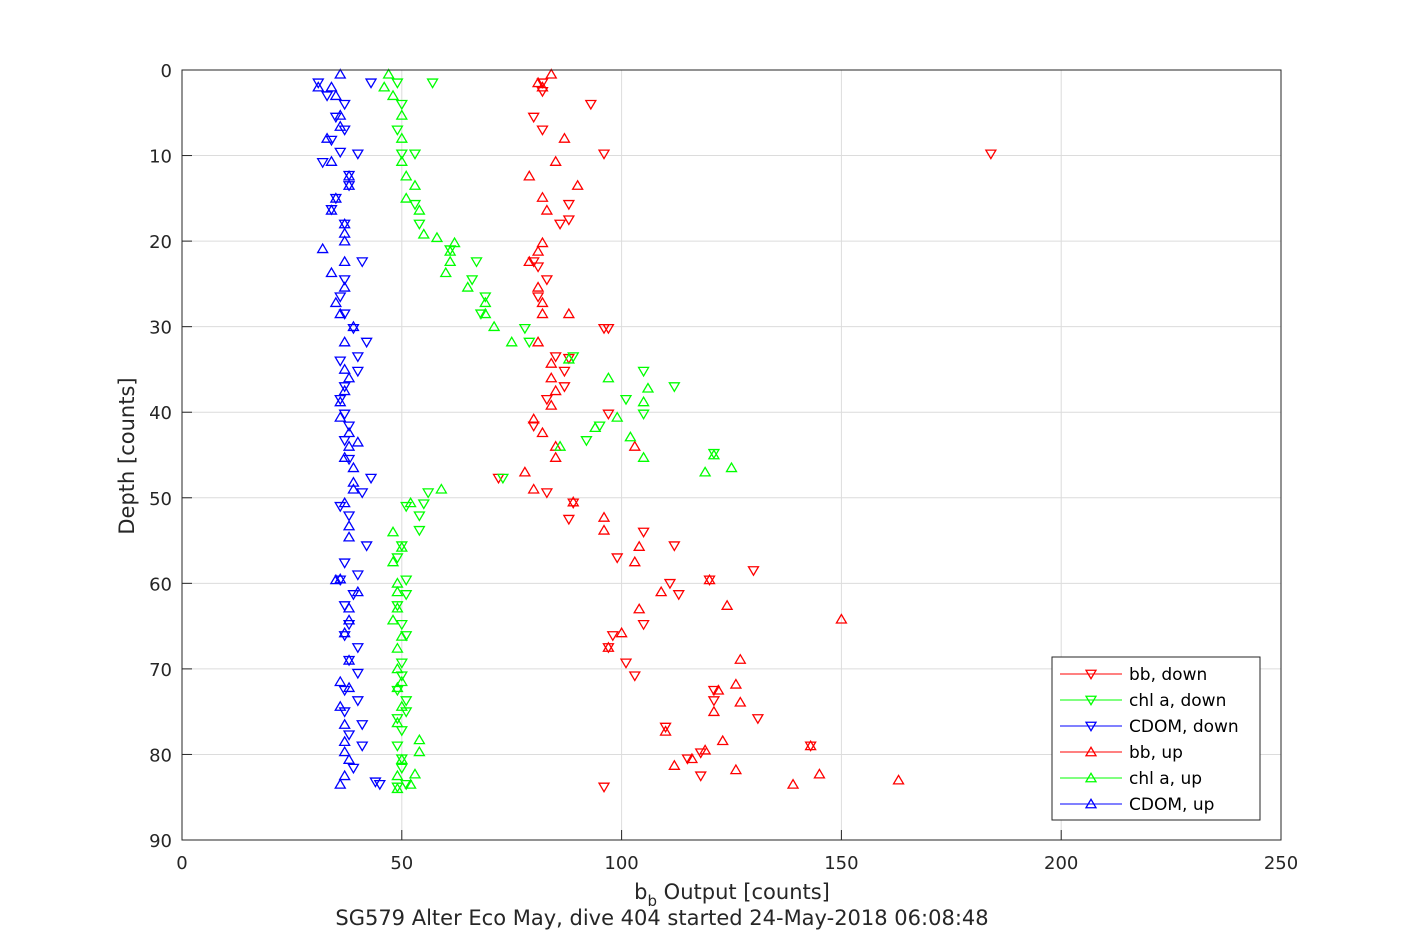  What do you see at coordinates (1091, 803) in the screenshot?
I see `legend-swatch-marker` at bounding box center [1091, 803].